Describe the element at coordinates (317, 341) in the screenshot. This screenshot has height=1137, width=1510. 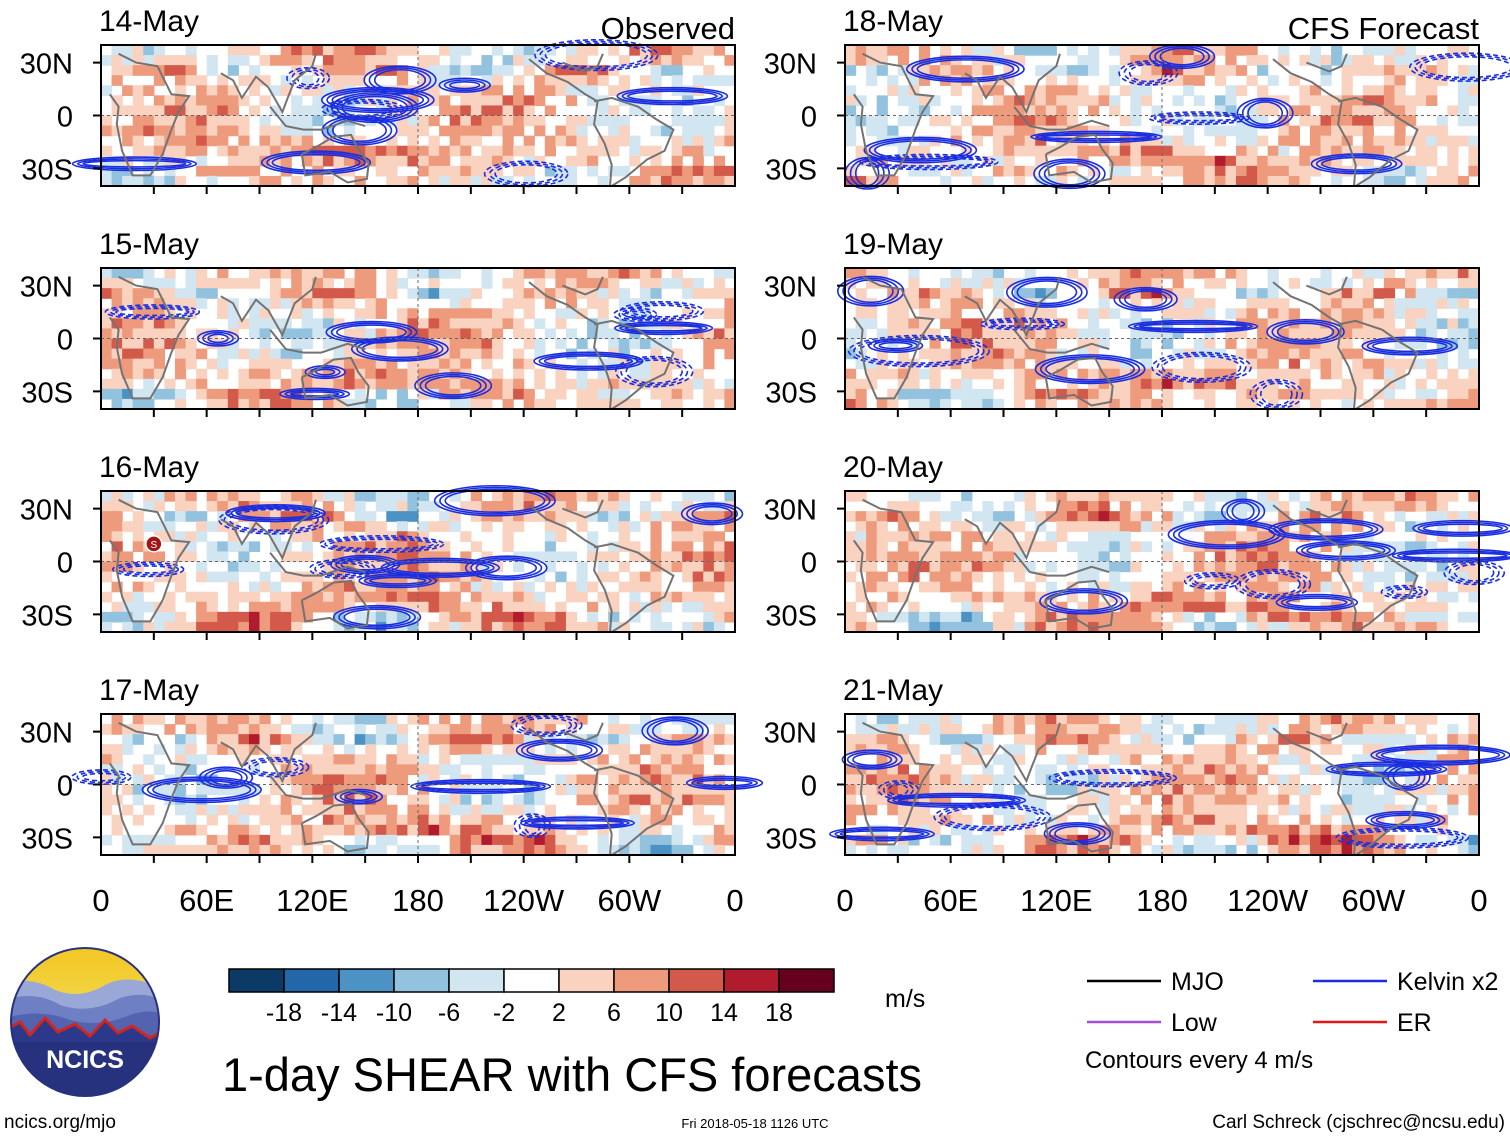
I see `coastline` at that location.